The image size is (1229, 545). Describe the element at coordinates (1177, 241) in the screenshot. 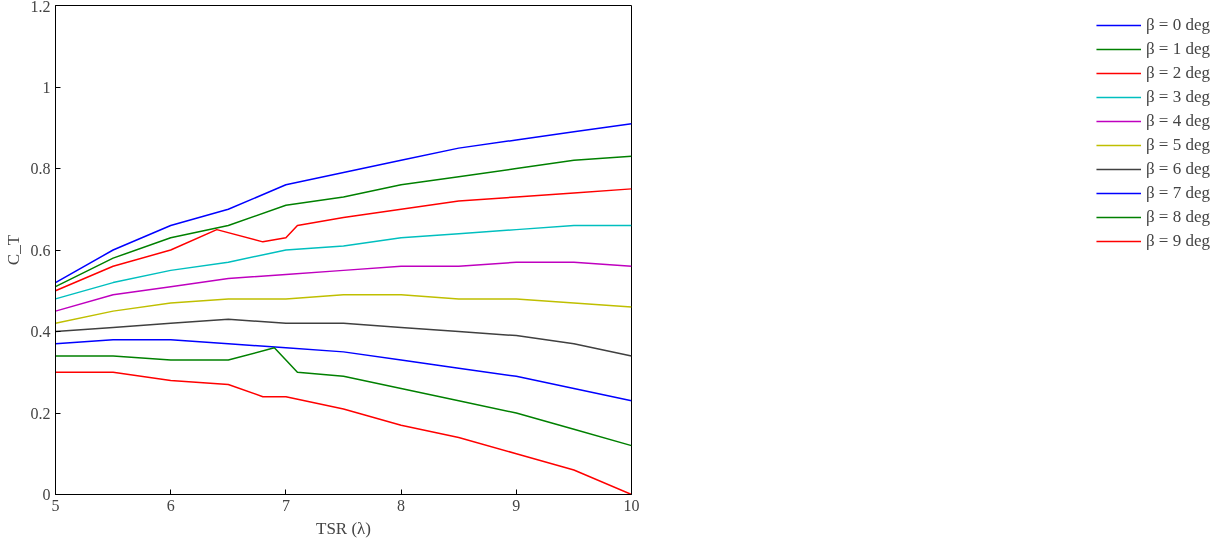

I see `legend-label: β = 9 deg` at that location.